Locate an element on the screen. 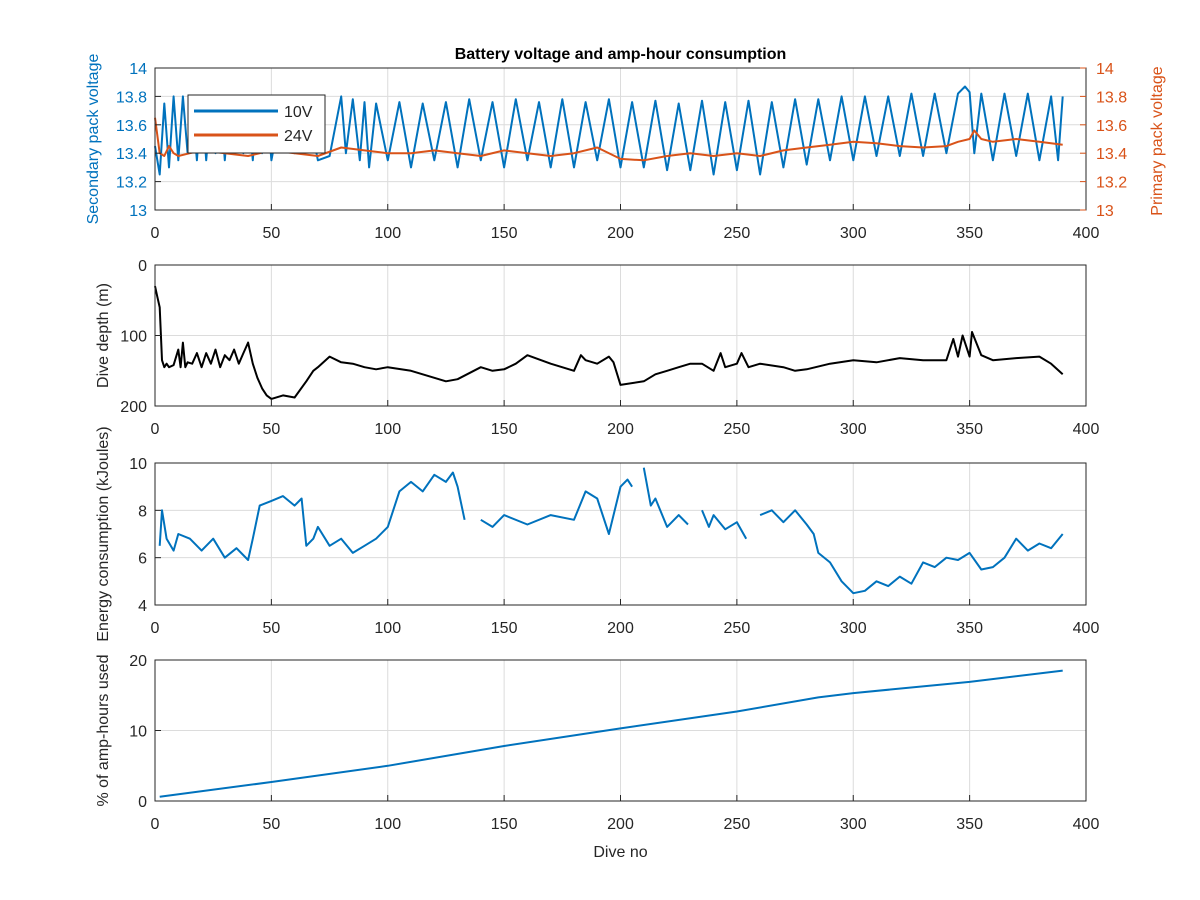 The height and width of the screenshot is (900, 1200). y-right-tick-label: 14 is located at coordinates (1105, 69).